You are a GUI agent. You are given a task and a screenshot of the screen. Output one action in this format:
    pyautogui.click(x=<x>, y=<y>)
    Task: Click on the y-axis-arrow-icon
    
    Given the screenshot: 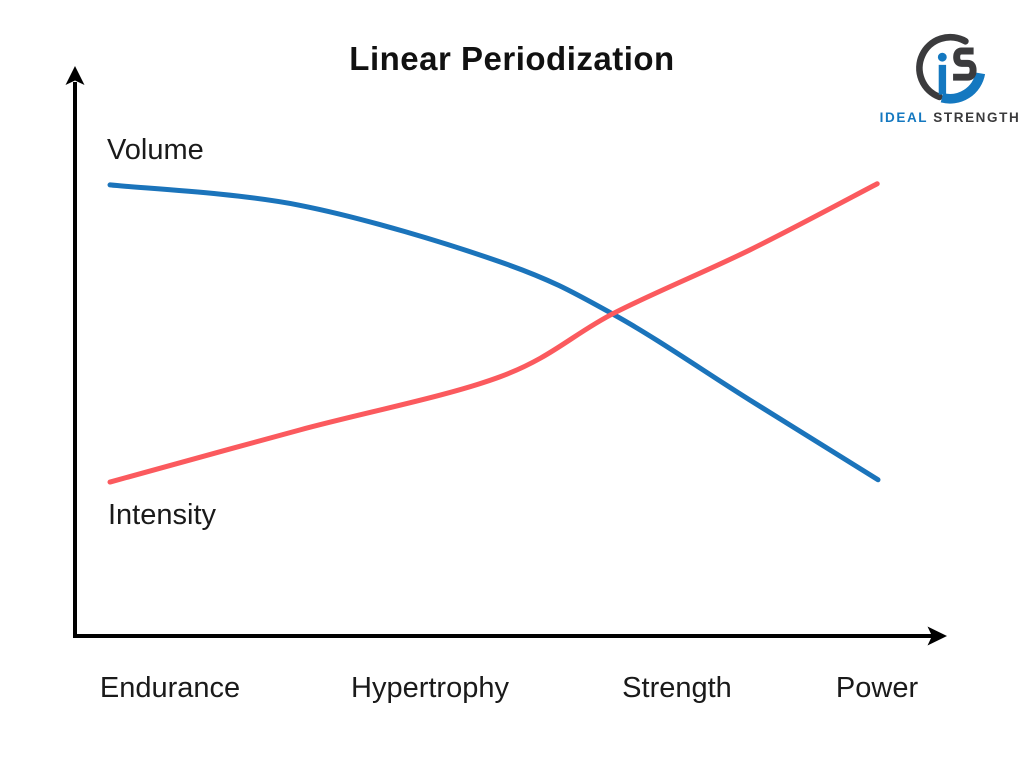 What is the action you would take?
    pyautogui.click(x=75, y=75)
    